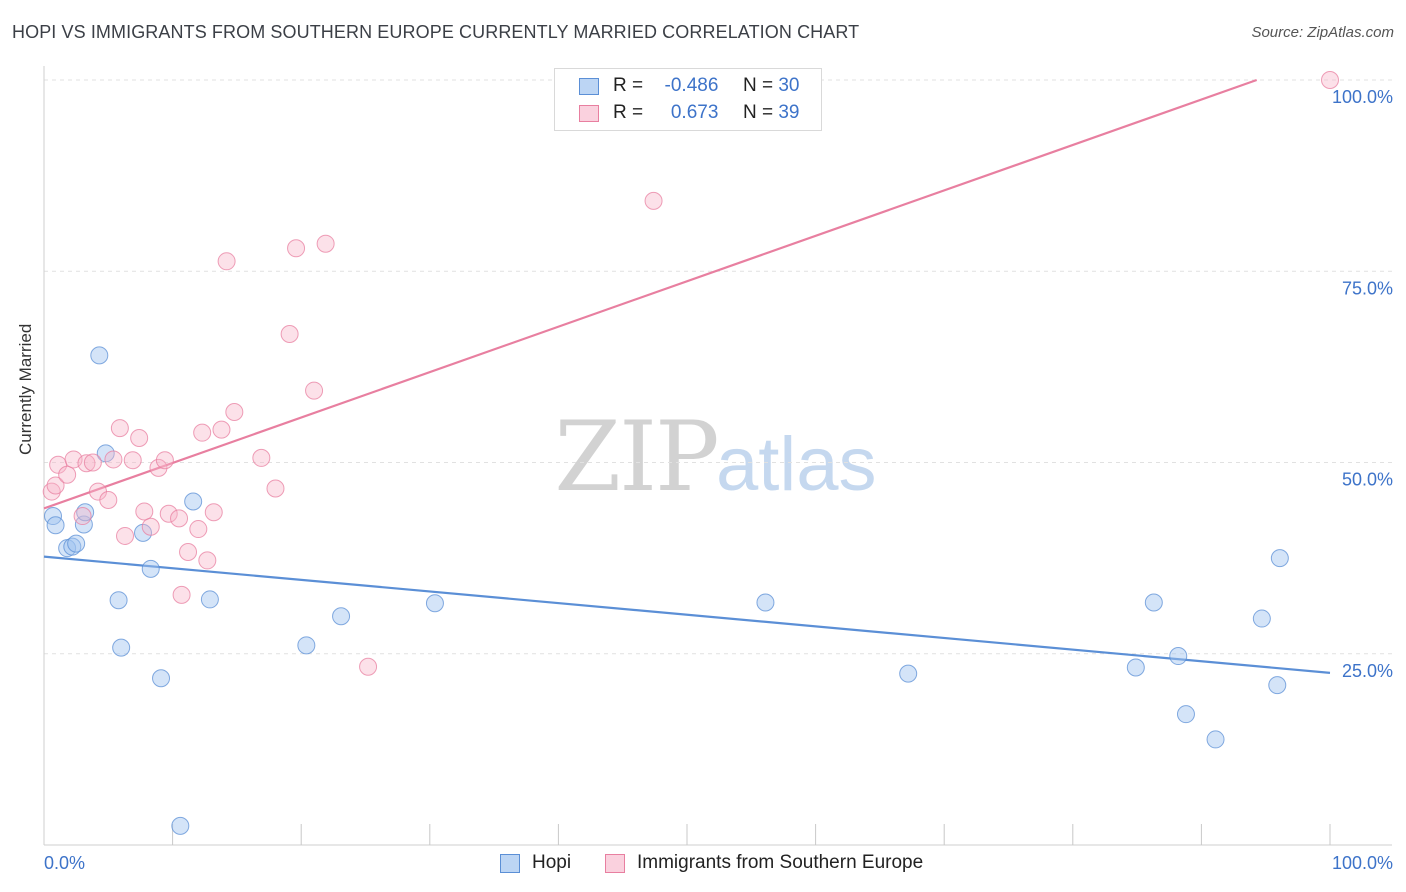 This screenshot has height=892, width=1406. What do you see at coordinates (694, 112) in the screenshot?
I see `r-value: 0.673` at bounding box center [694, 112].